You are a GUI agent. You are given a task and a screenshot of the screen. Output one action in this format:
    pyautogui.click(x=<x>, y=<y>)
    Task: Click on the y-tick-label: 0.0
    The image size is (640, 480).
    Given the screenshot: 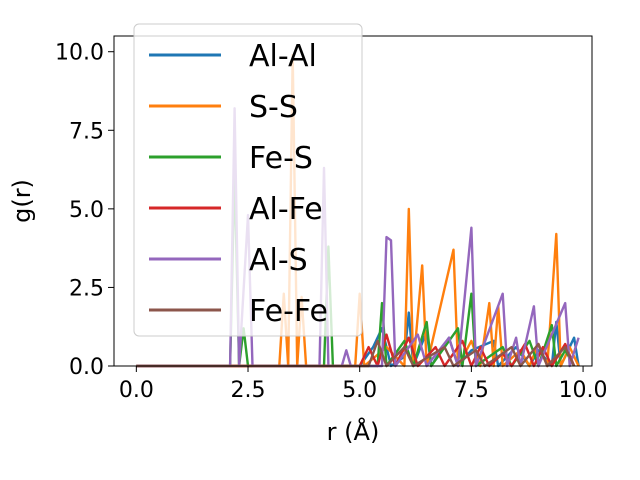 What is the action you would take?
    pyautogui.click(x=86, y=367)
    